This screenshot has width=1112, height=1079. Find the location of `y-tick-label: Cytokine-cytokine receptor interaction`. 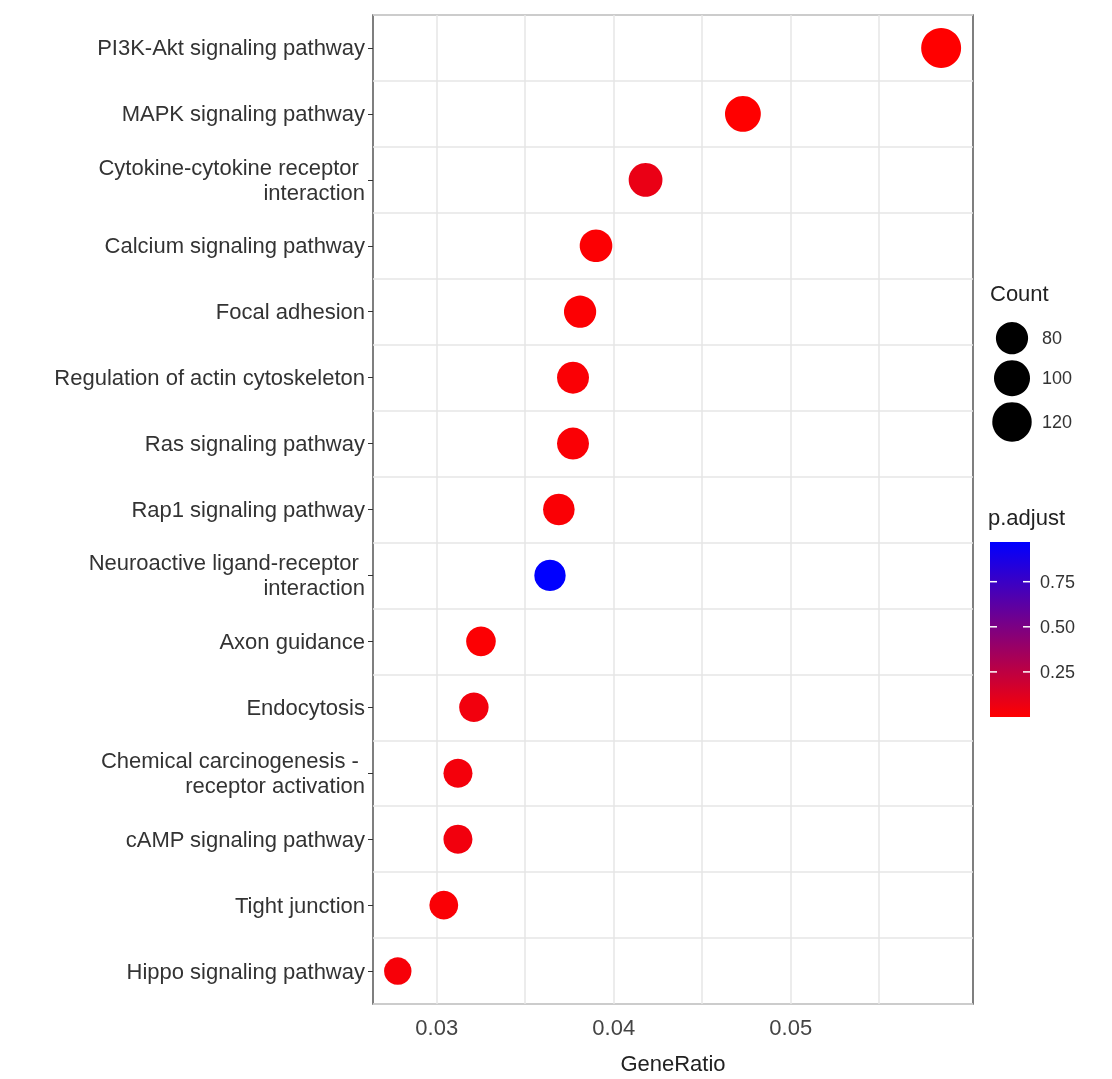

y-tick-label: Cytokine-cytokine receptor interaction is located at coordinates (231, 179).